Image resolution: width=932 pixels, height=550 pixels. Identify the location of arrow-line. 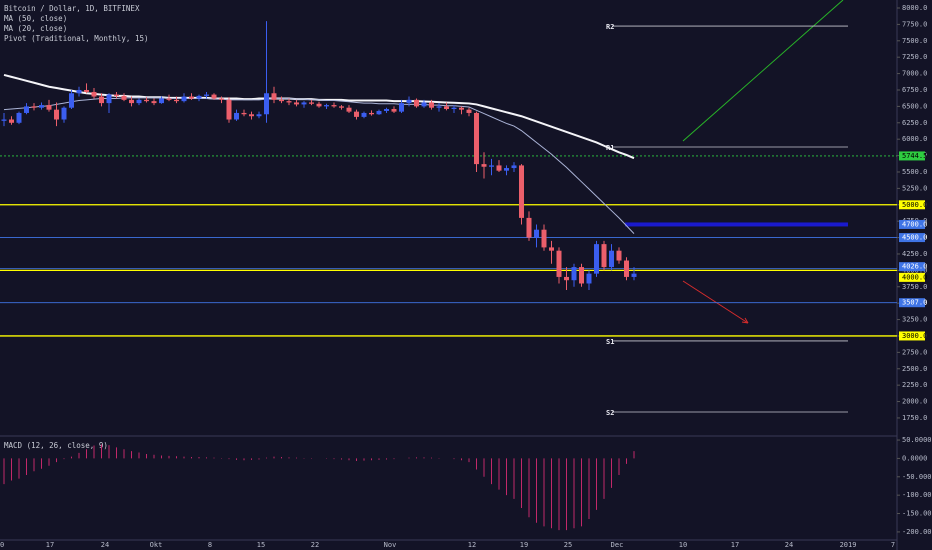
(715, 302).